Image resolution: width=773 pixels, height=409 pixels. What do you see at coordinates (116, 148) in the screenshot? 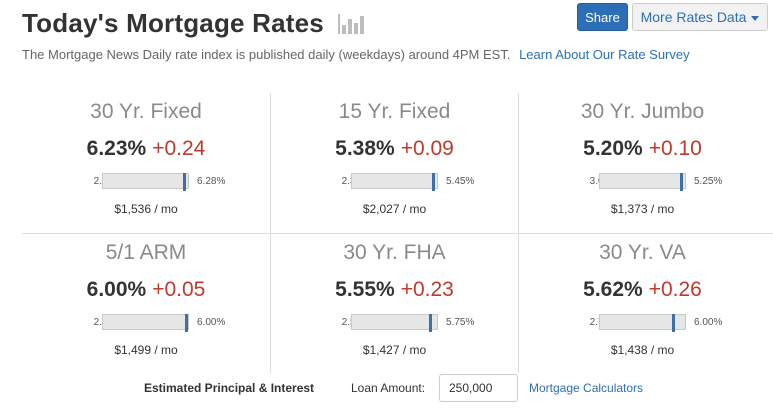
I see `rate-value: 6.23%` at bounding box center [116, 148].